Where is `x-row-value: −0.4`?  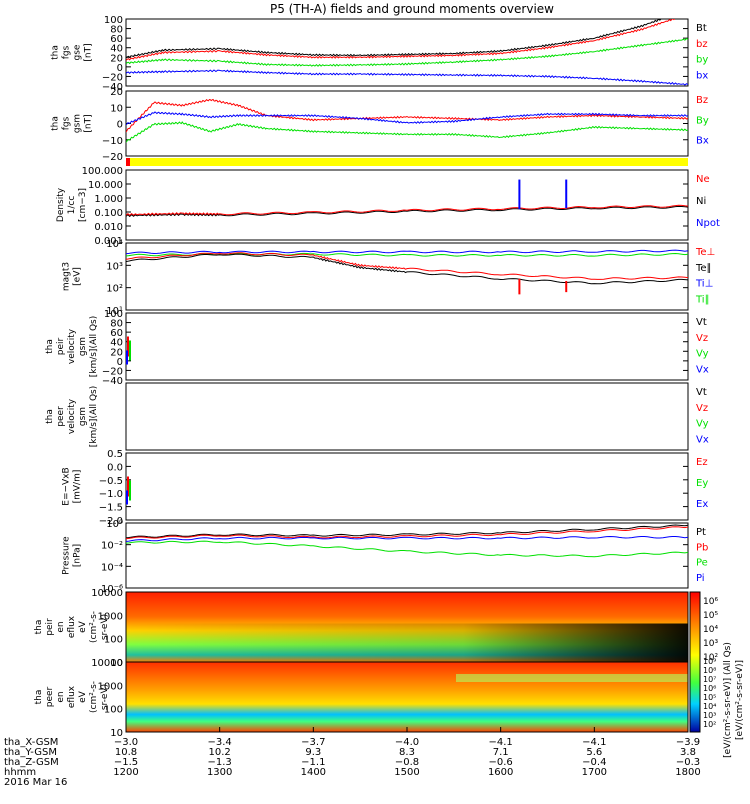
x-row-value: −0.4 is located at coordinates (594, 762).